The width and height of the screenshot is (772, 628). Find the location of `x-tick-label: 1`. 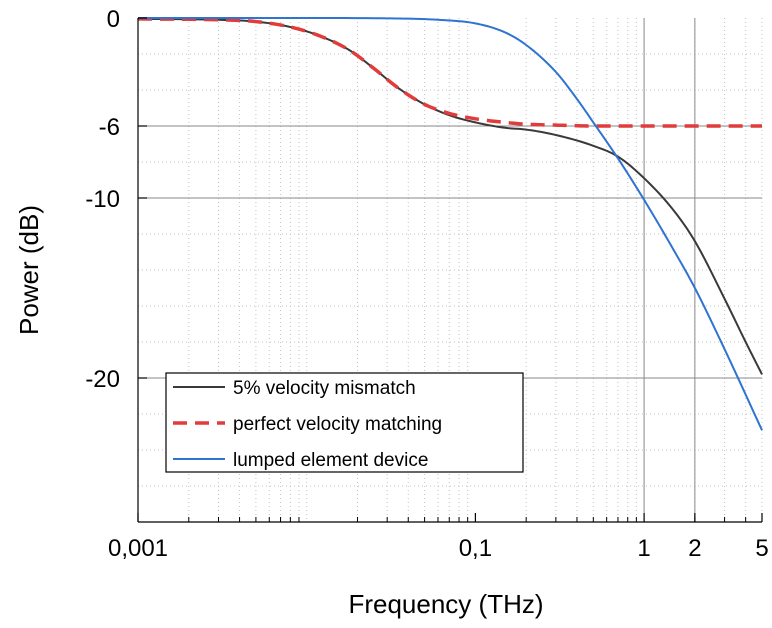

x-tick-label: 1 is located at coordinates (643, 548).